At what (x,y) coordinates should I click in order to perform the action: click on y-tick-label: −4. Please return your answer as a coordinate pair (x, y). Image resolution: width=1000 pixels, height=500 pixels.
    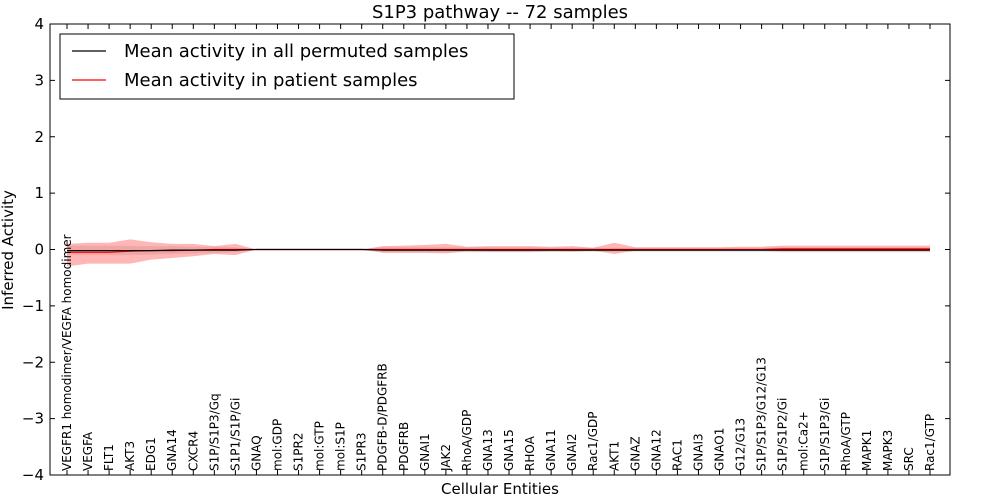
    Looking at the image, I should click on (33, 475).